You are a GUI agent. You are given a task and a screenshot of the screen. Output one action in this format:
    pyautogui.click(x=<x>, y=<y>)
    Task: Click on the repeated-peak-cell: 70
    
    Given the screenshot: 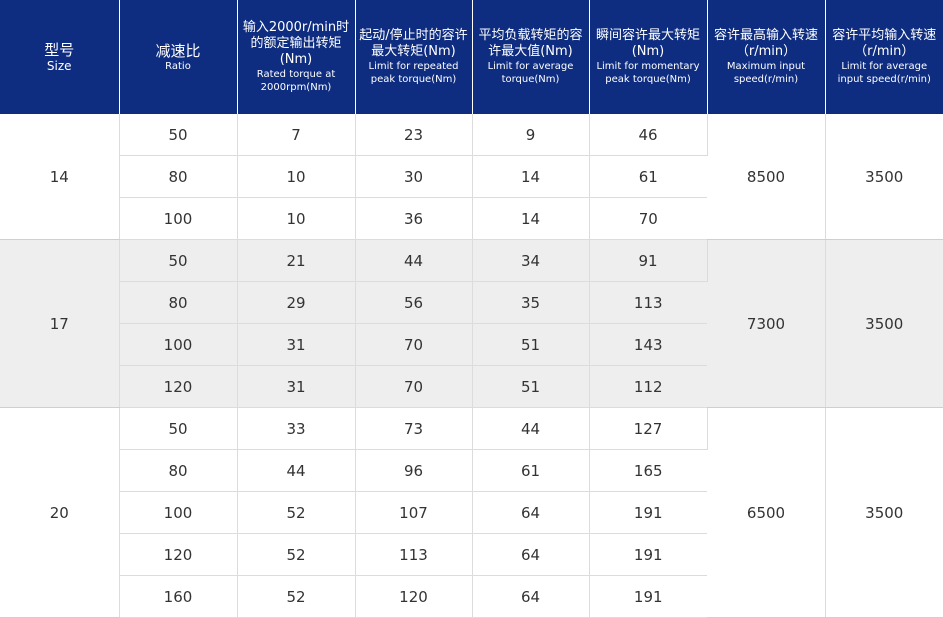 What is the action you would take?
    pyautogui.click(x=414, y=386)
    